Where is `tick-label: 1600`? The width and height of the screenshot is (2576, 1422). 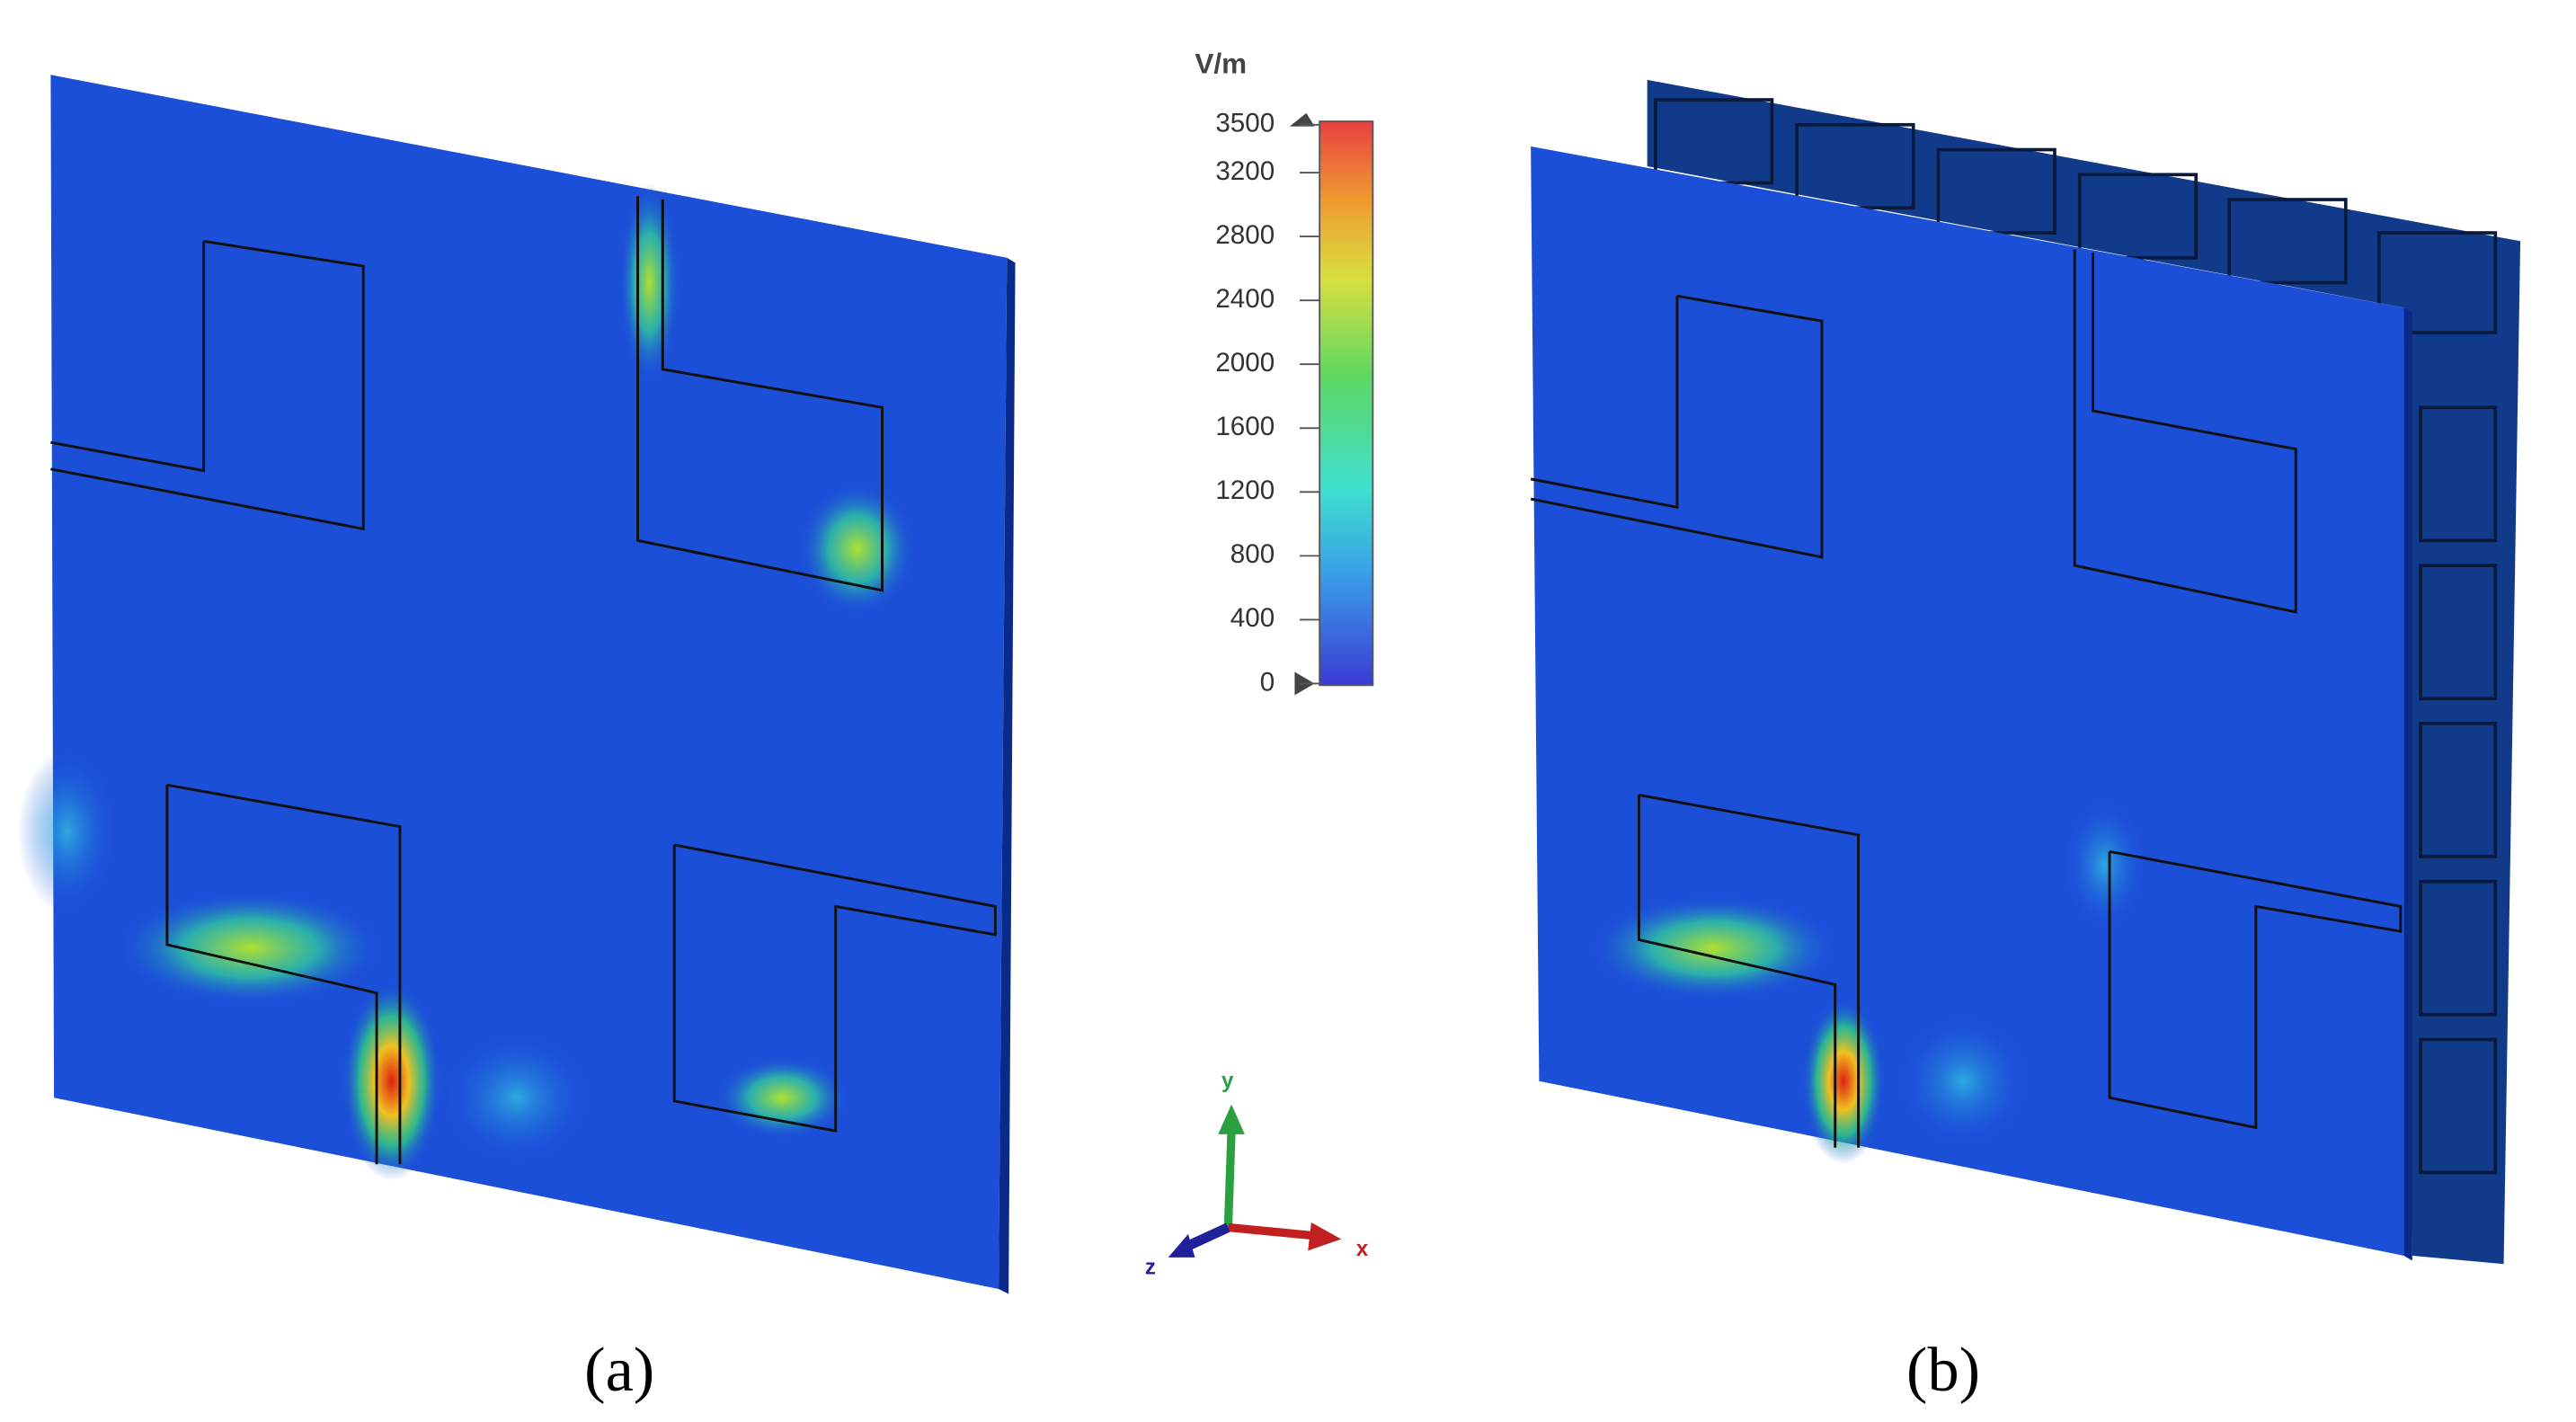
tick-label: 1600 is located at coordinates (1245, 427).